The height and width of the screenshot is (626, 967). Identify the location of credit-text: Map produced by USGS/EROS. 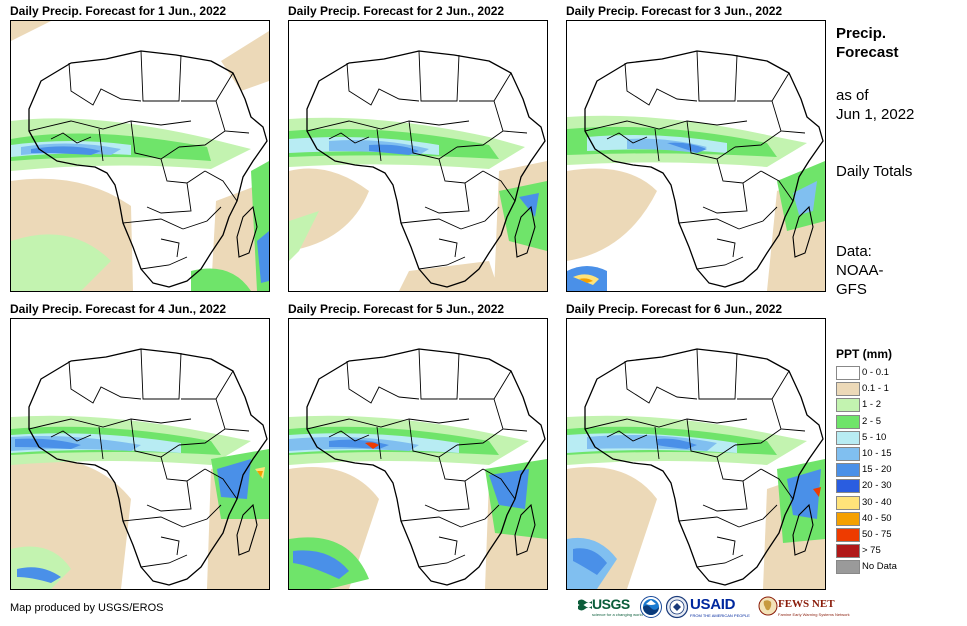
(87, 608).